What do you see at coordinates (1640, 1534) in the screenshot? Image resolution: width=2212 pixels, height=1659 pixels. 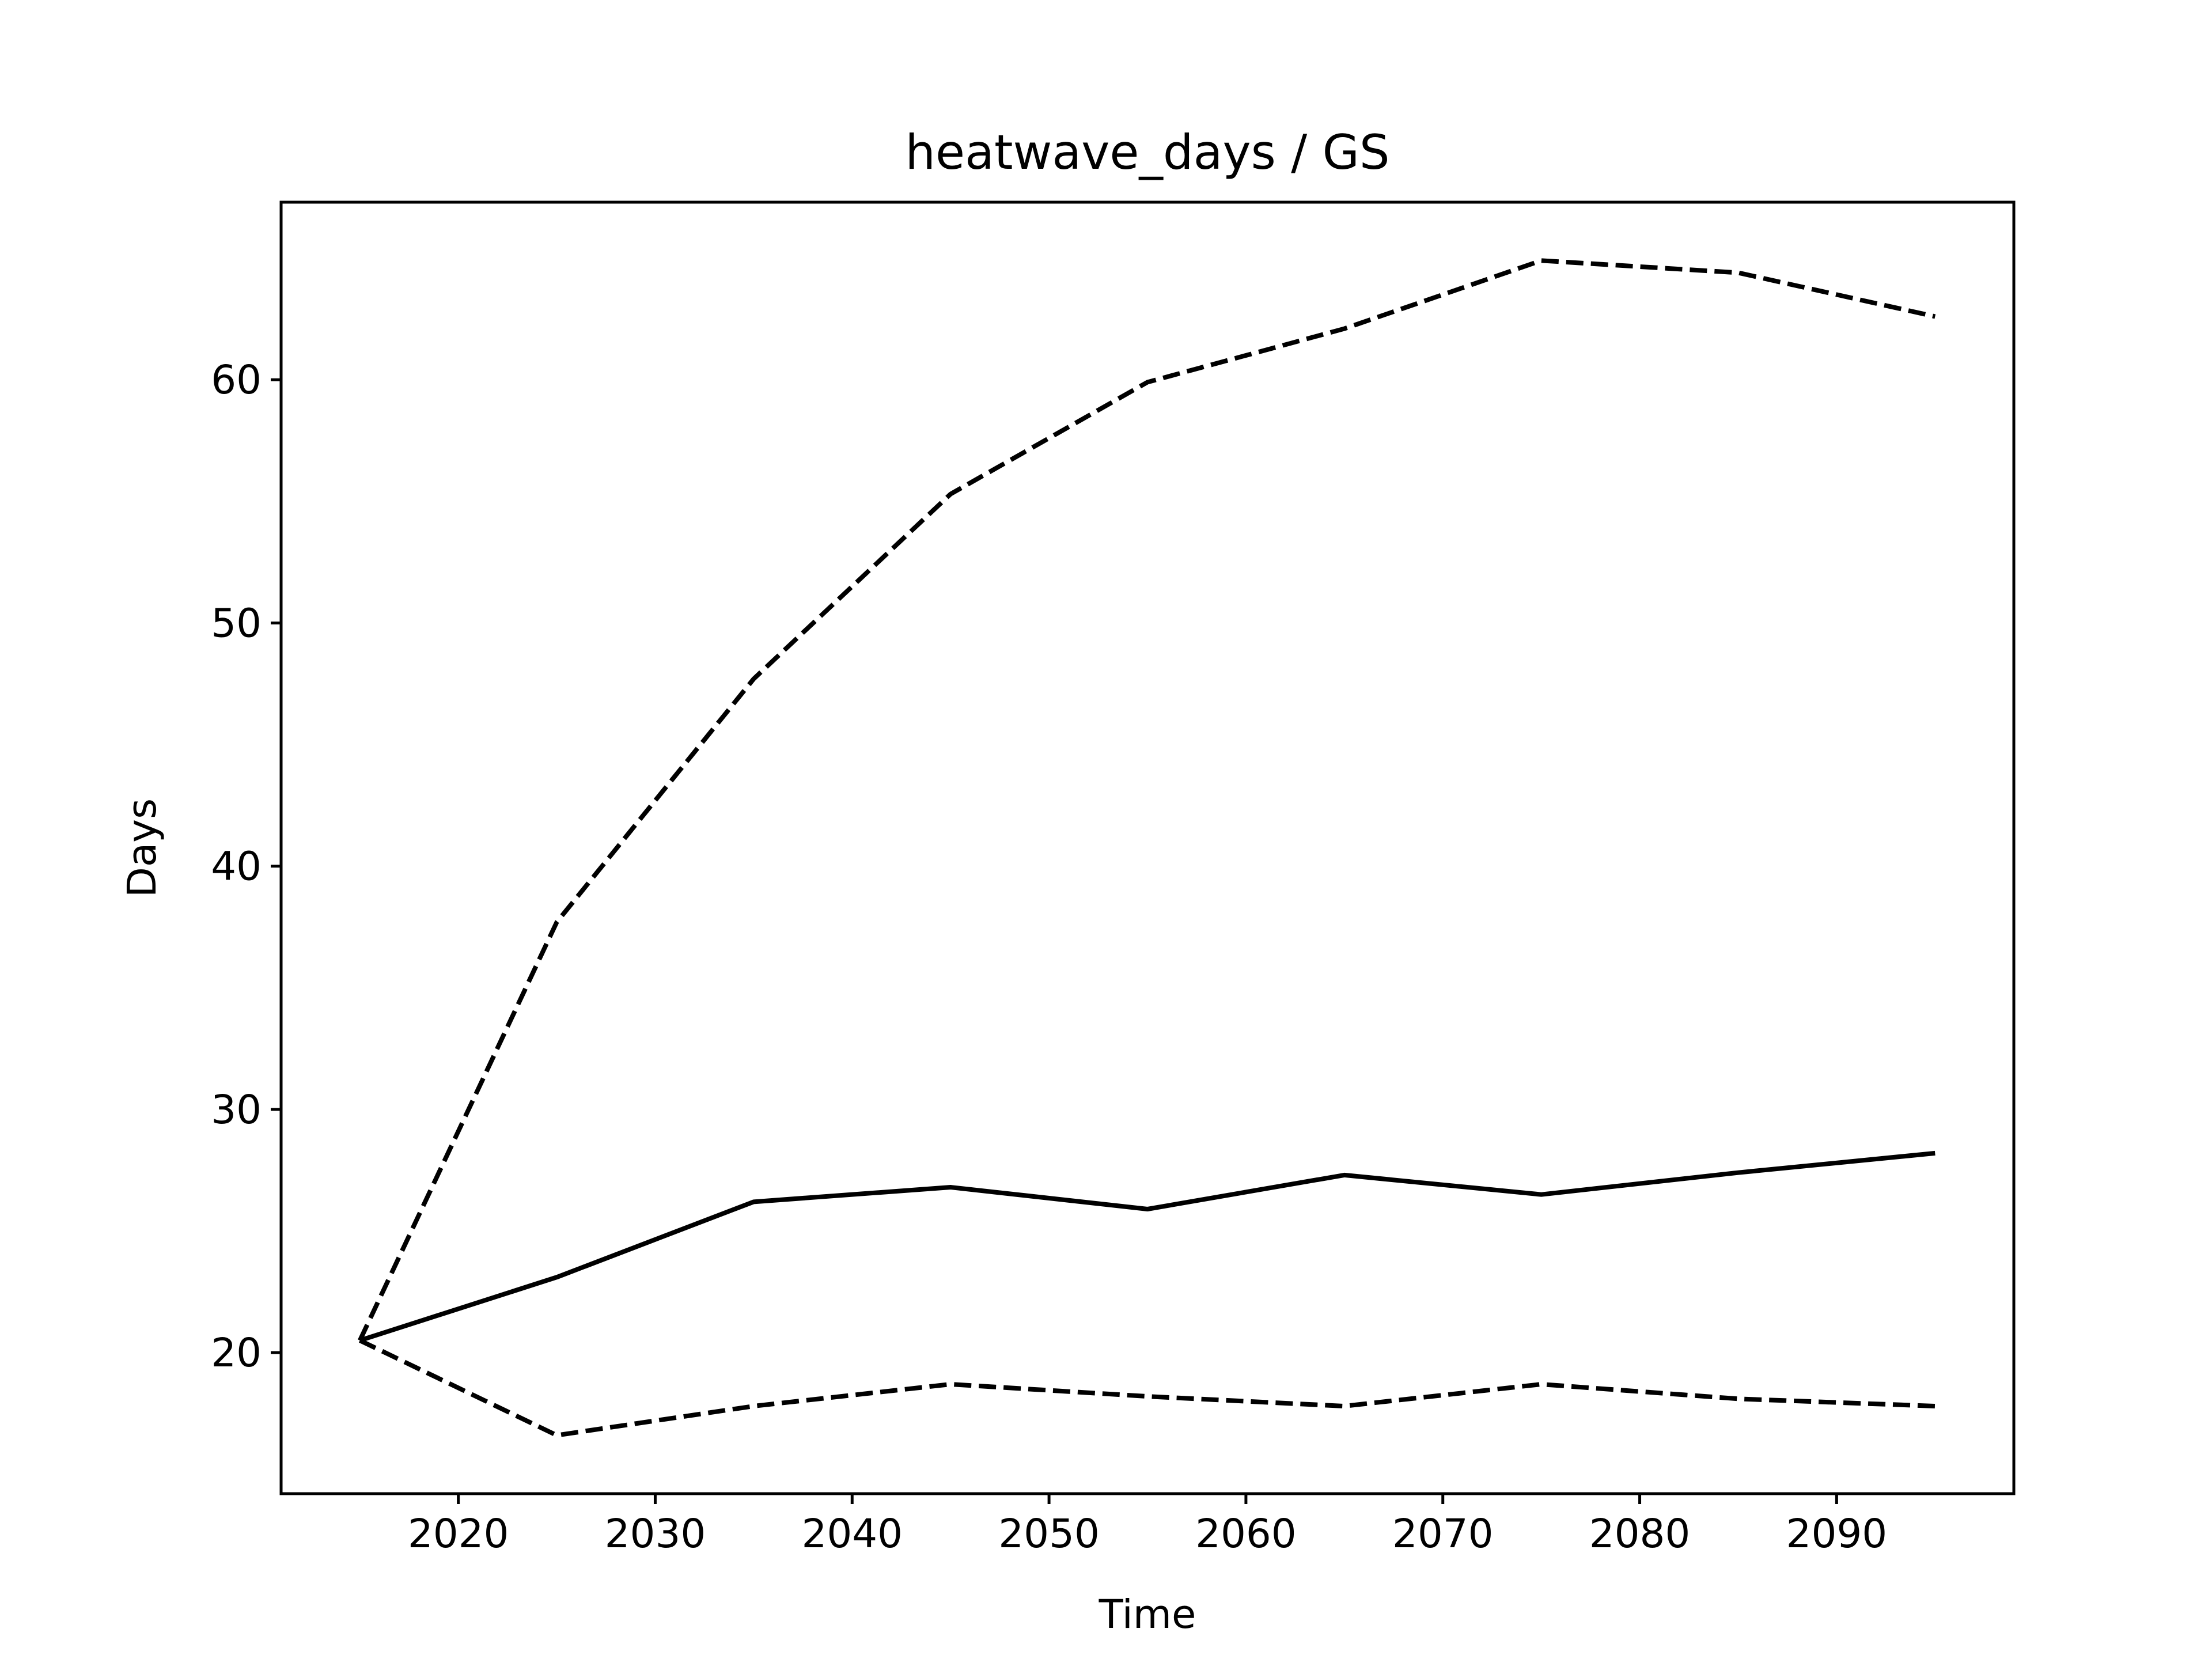 I see `x-tick-label: 2080` at bounding box center [1640, 1534].